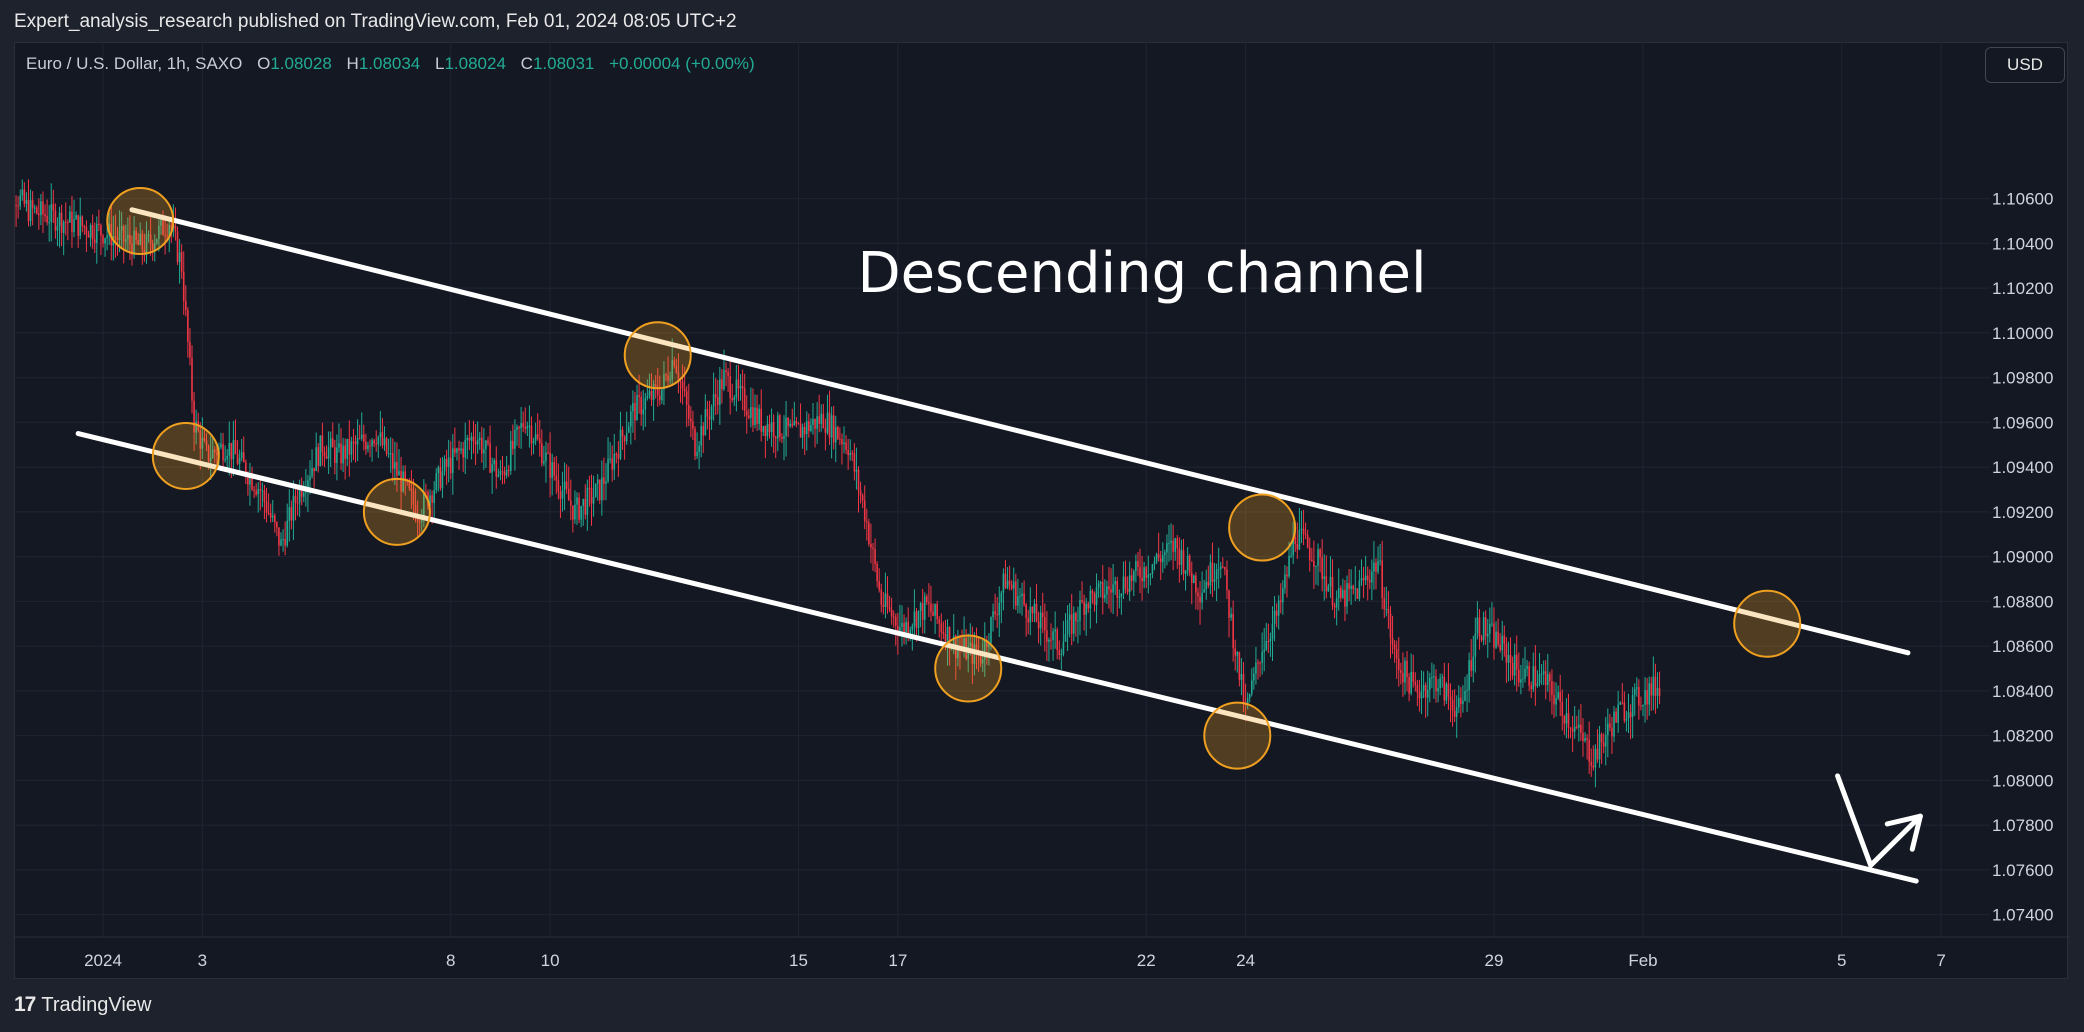 Image resolution: width=2084 pixels, height=1032 pixels. Describe the element at coordinates (25, 1004) in the screenshot. I see `tradingview-logo-icon: 17` at that location.